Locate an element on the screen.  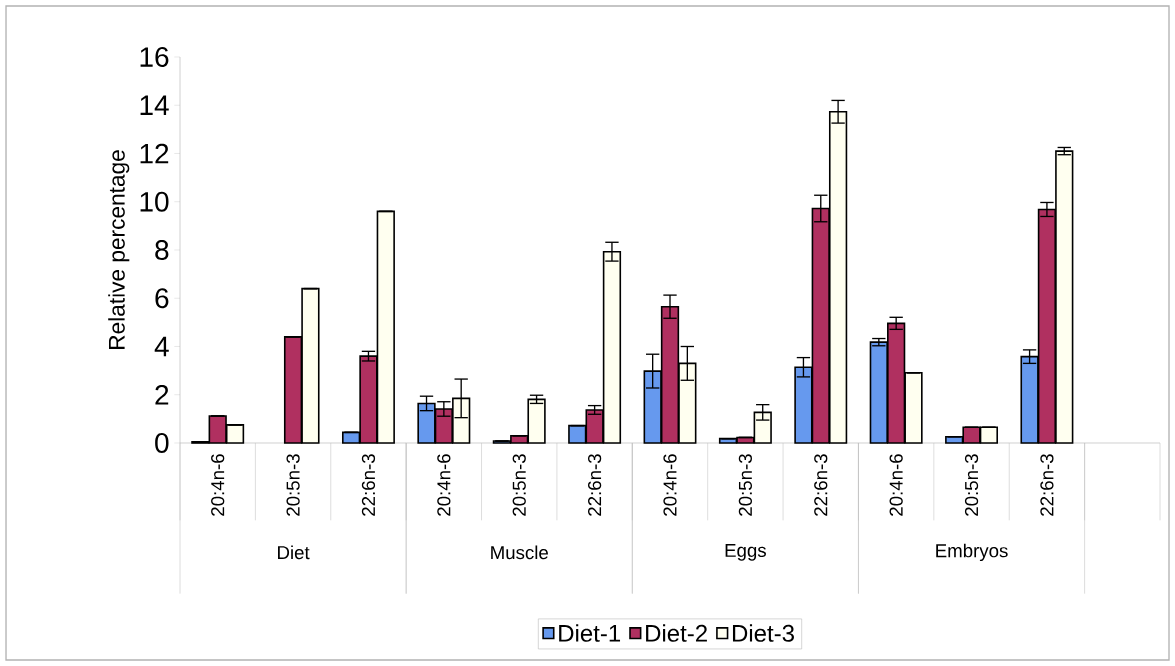
y-tick-label: 8 is located at coordinates (162, 250).